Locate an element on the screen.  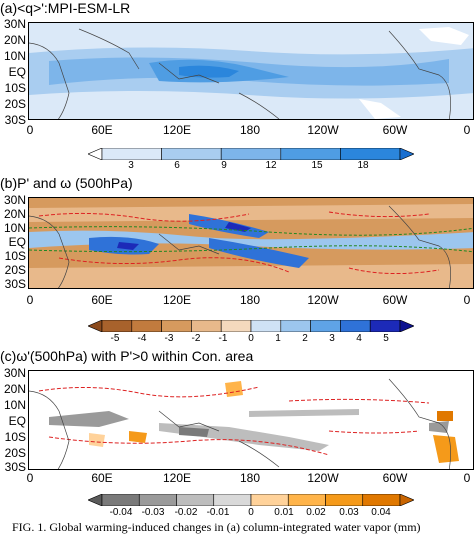
panel-c-xtick: 0 is located at coordinates (30, 478).